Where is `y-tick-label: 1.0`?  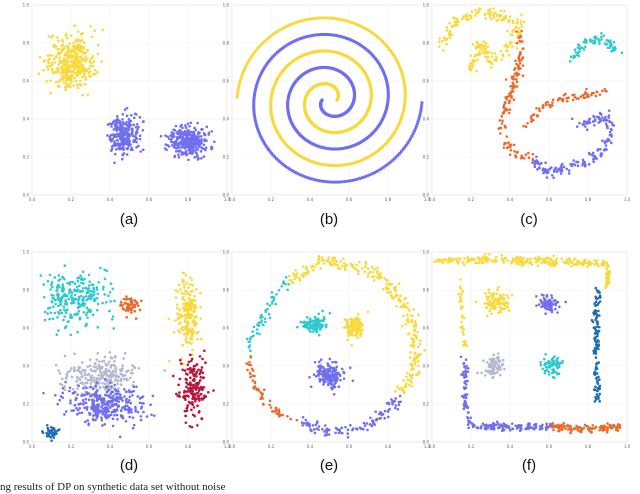 y-tick-label: 1.0 is located at coordinates (26, 252).